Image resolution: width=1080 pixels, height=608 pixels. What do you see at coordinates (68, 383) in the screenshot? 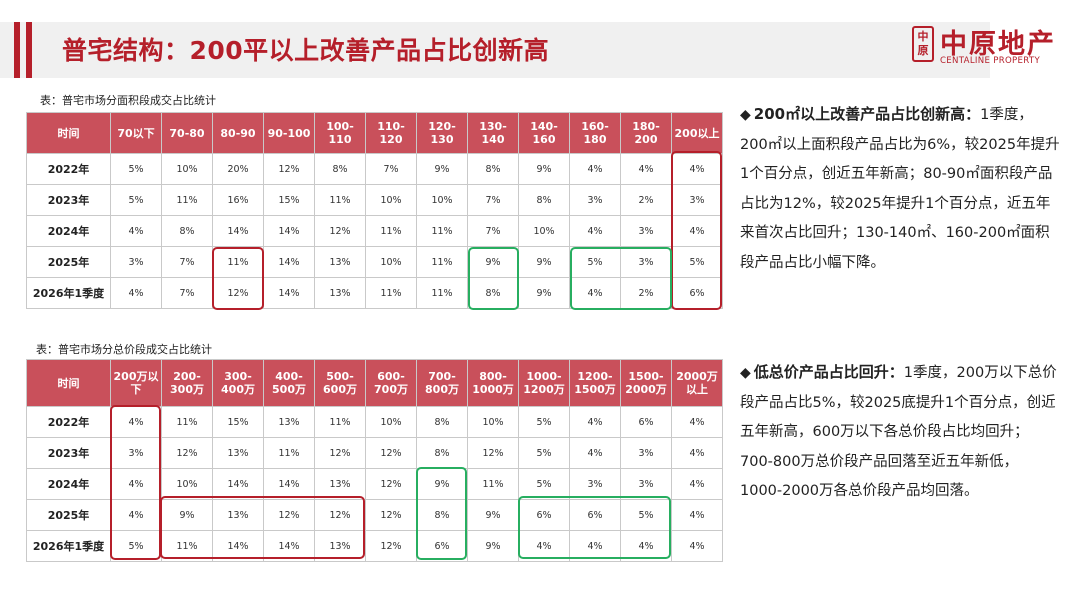
I see `column-header-time: 时间` at bounding box center [68, 383].